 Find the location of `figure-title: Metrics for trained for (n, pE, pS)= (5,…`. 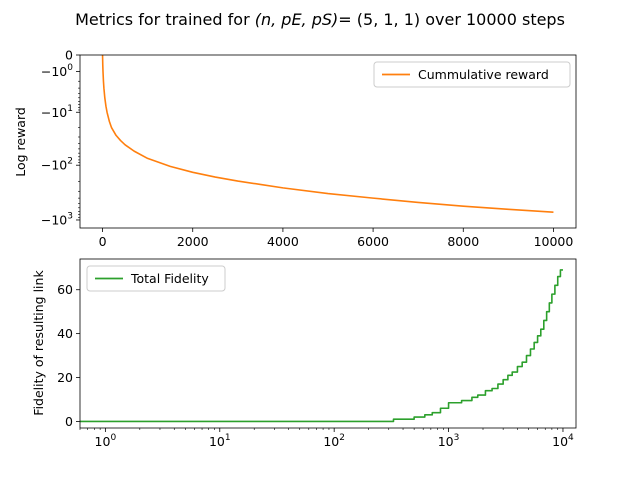

figure-title: Metrics for trained for (n, pE, pS)= (5,… is located at coordinates (320, 19).